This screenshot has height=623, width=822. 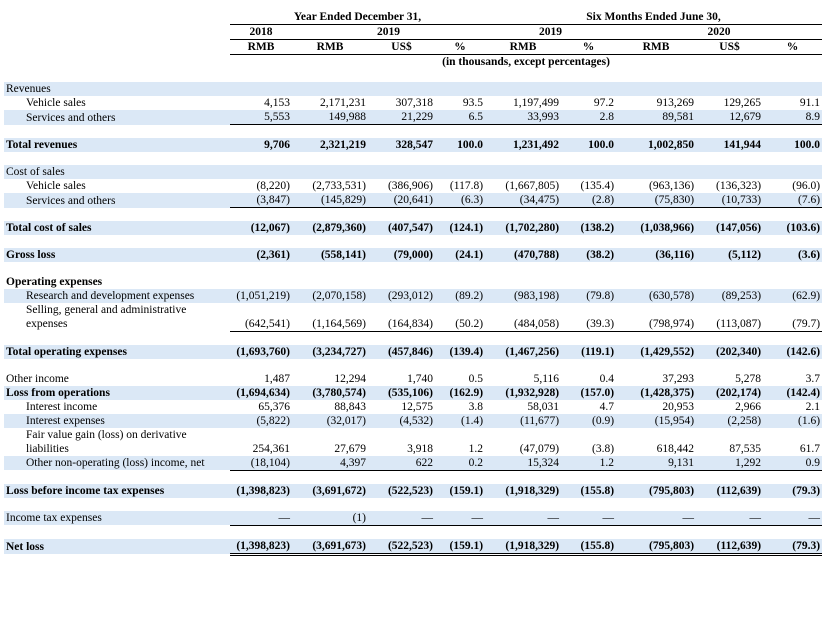 I want to click on cell-value: (20,641), so click(x=401, y=200).